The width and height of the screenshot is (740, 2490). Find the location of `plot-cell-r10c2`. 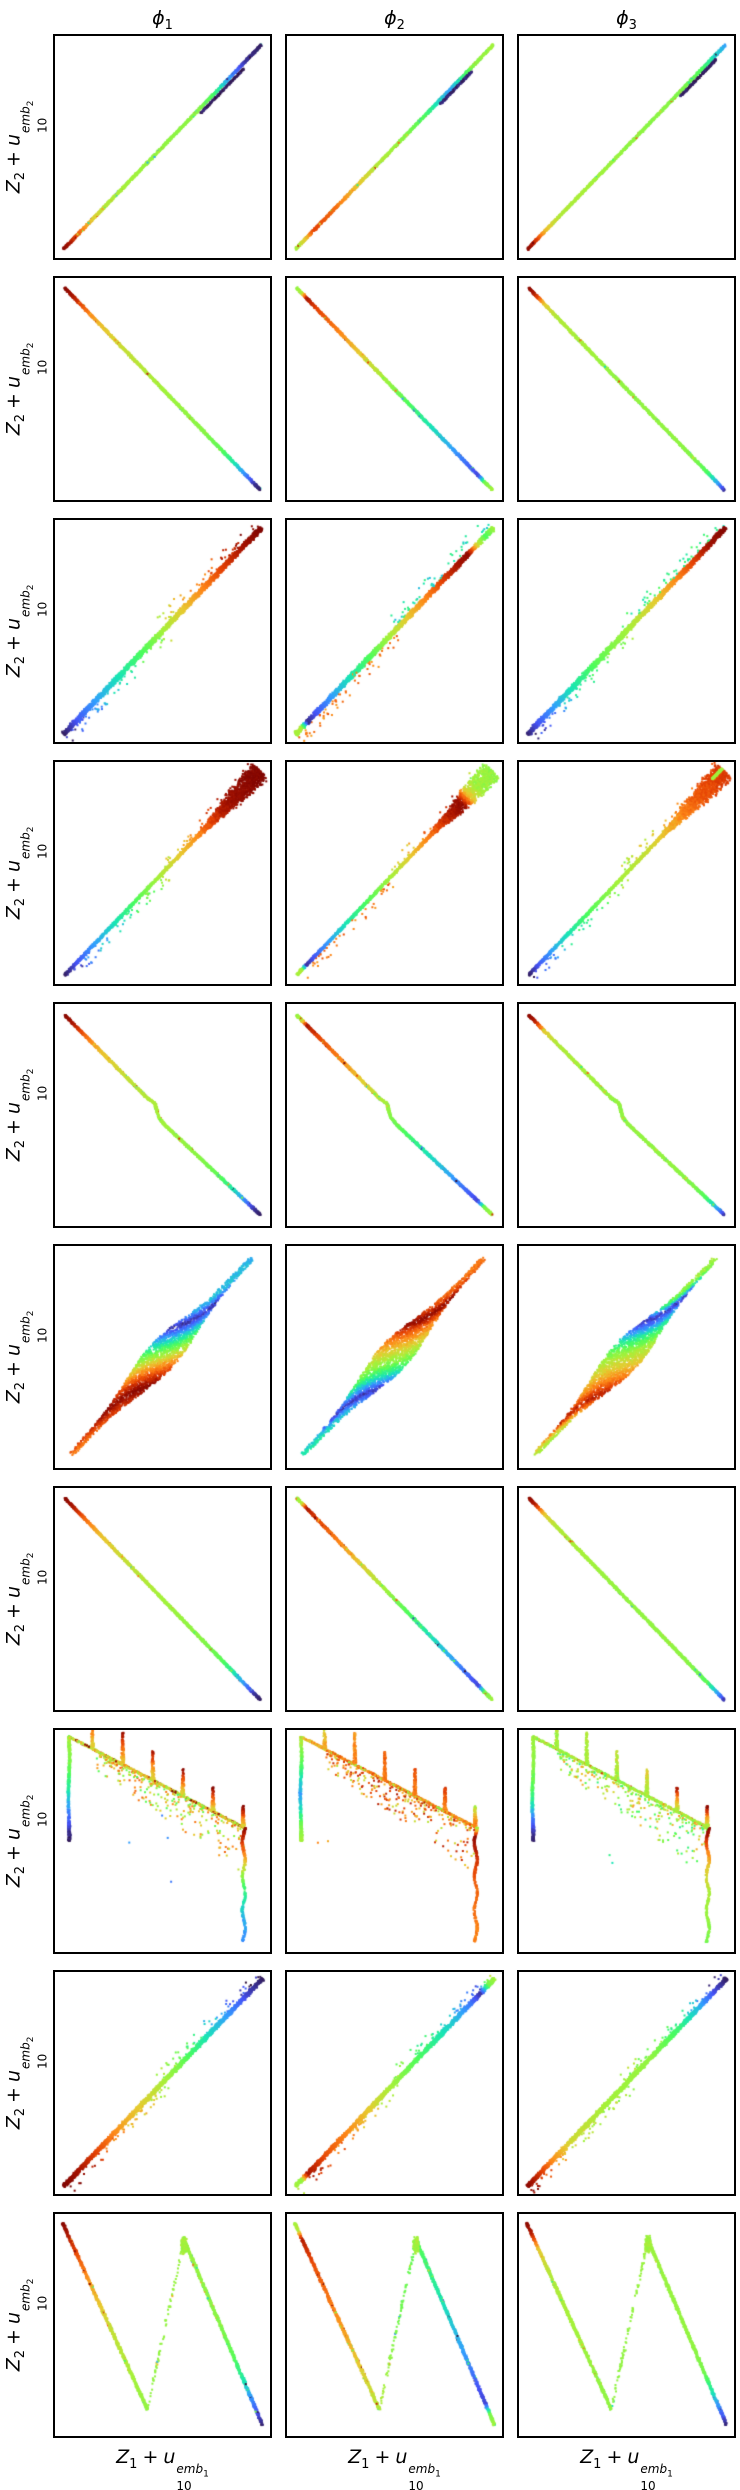

plot-cell-r10c2 is located at coordinates (394, 2325).